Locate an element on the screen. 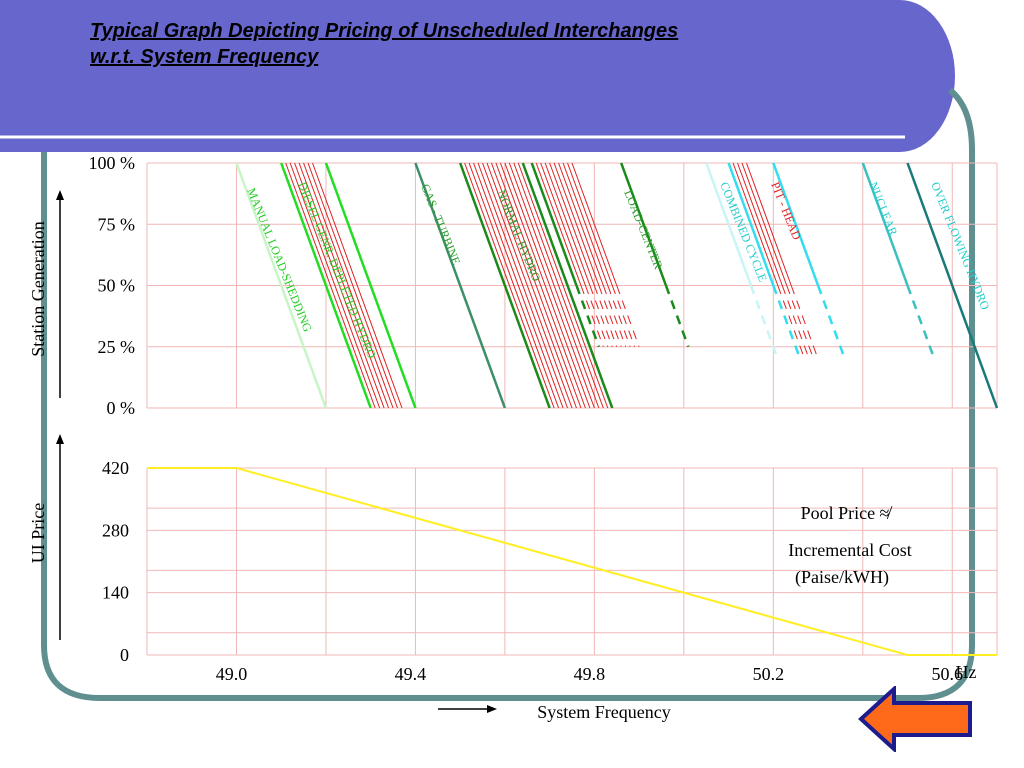  generation-line-7-dashed is located at coordinates (677, 316).